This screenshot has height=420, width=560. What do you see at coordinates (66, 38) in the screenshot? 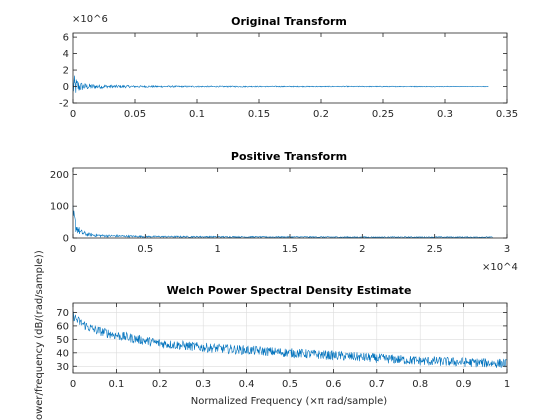
I see `y-tick-label: 6` at bounding box center [66, 38].